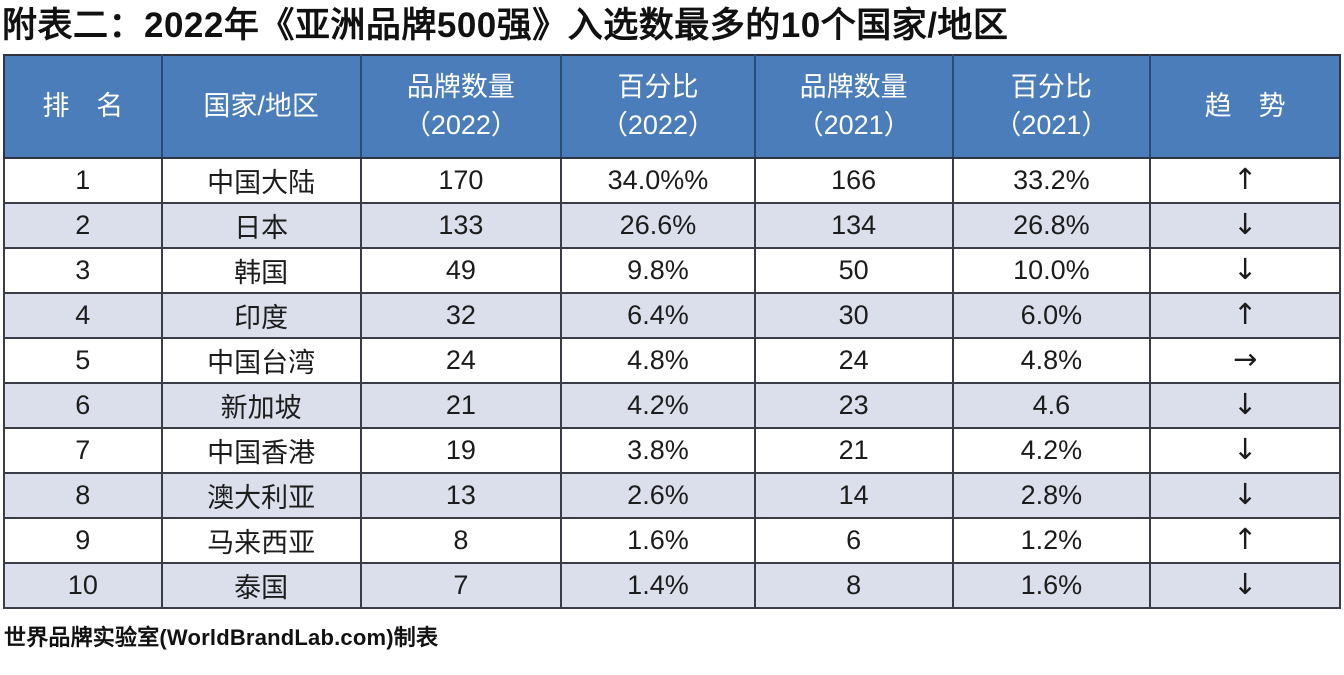 This screenshot has height=675, width=1344. I want to click on trend-icon: →, so click(1245, 359).